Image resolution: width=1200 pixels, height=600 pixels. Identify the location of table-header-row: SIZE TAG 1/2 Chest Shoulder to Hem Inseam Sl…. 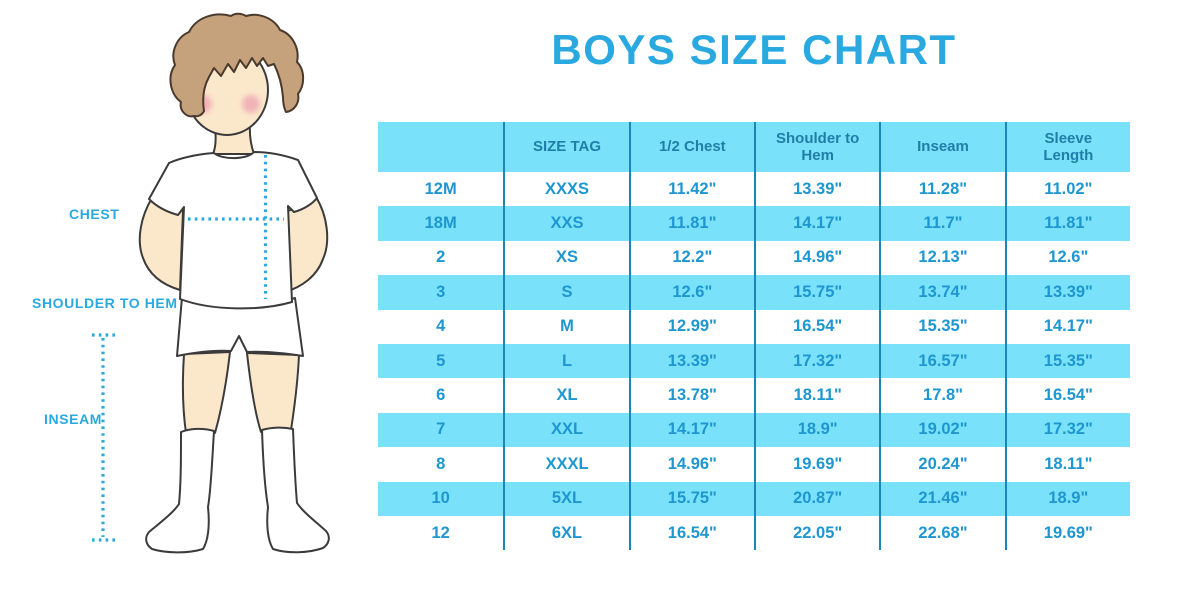
(754, 147).